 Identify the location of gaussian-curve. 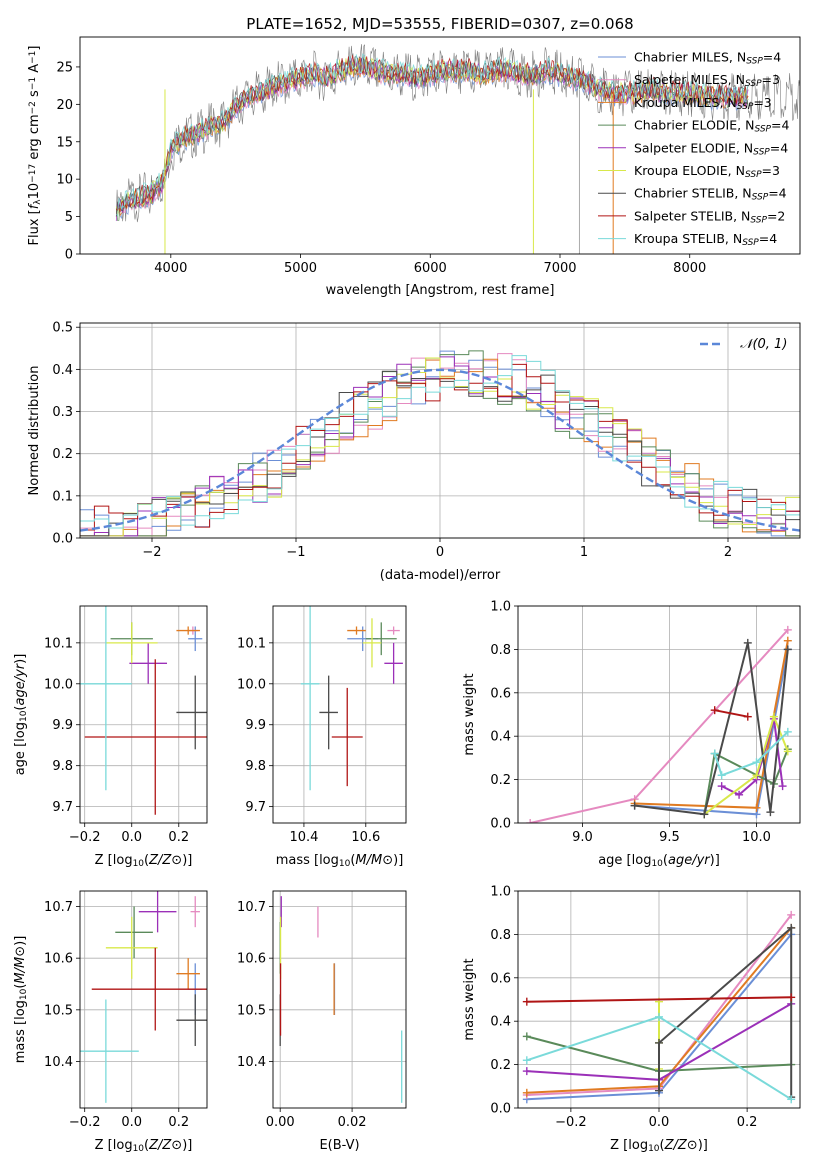
(440, 450).